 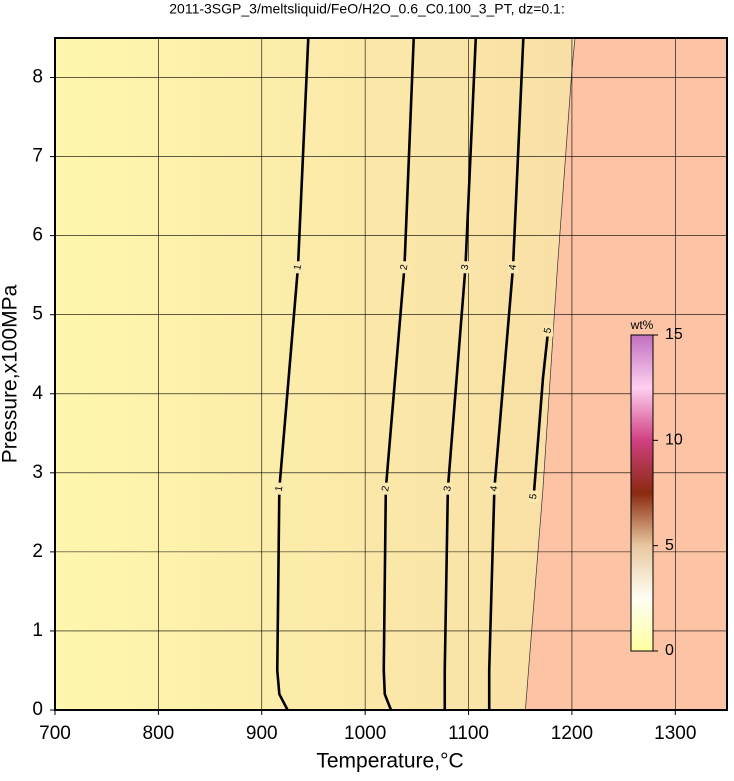 What do you see at coordinates (468, 733) in the screenshot?
I see `x-tick-label: 1100` at bounding box center [468, 733].